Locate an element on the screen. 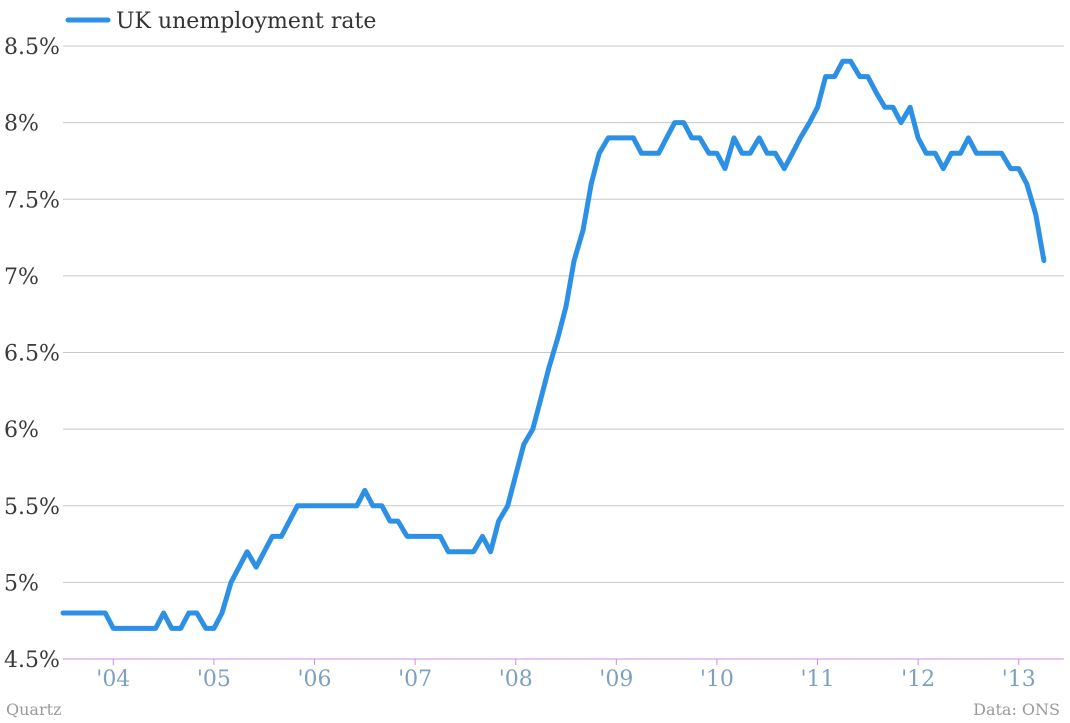  x-tick-label: '04 is located at coordinates (113, 679).